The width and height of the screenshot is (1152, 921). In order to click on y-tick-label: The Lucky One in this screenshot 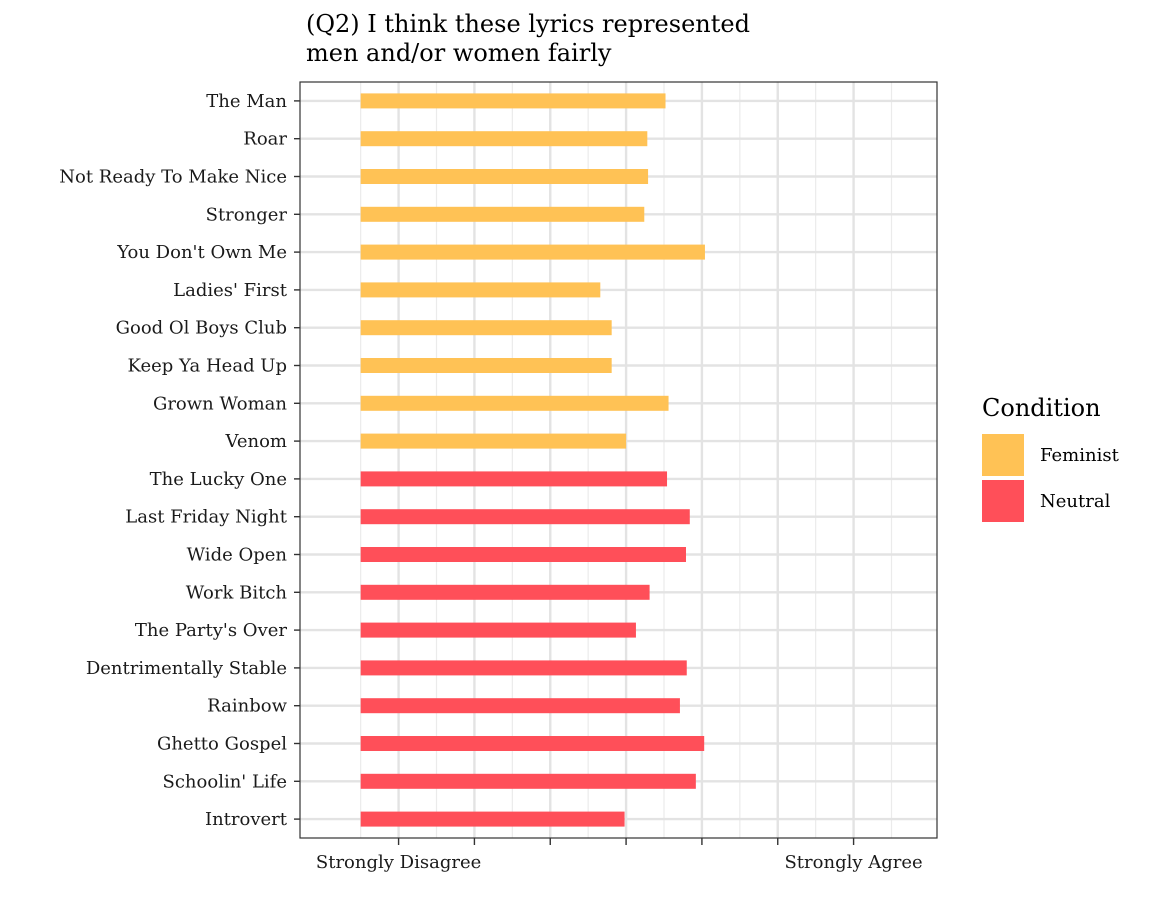, I will do `click(218, 479)`.